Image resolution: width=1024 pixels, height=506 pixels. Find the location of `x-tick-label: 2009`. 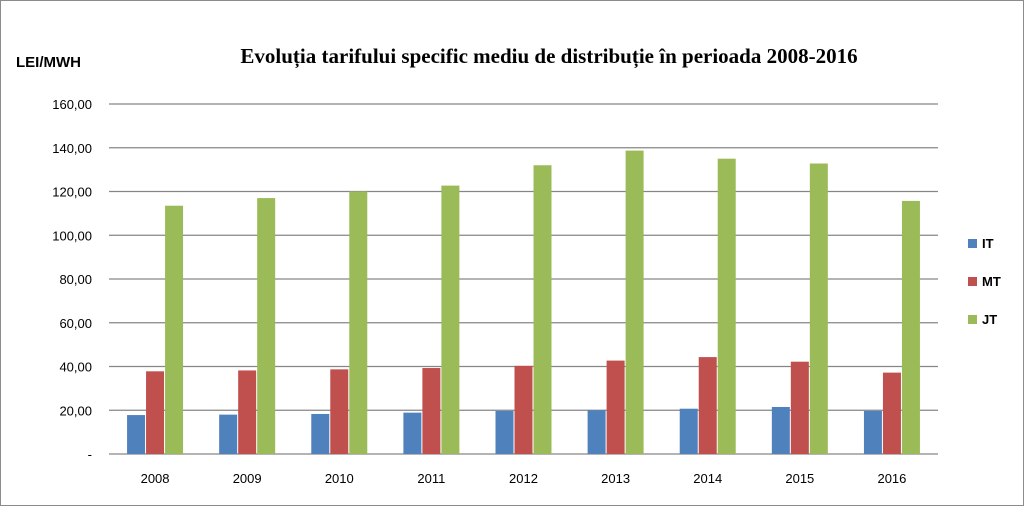

x-tick-label: 2009 is located at coordinates (247, 478).